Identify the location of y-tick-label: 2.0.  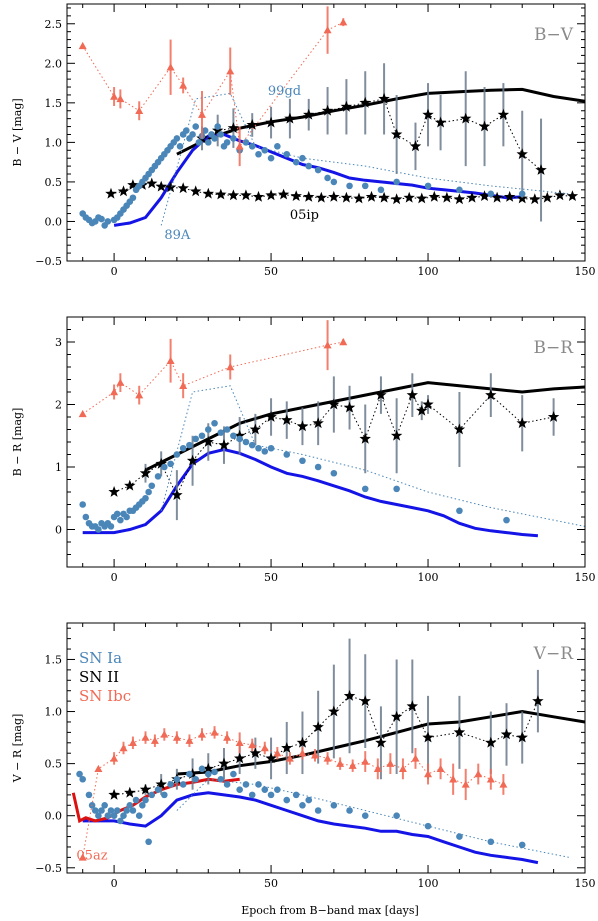
(54, 63).